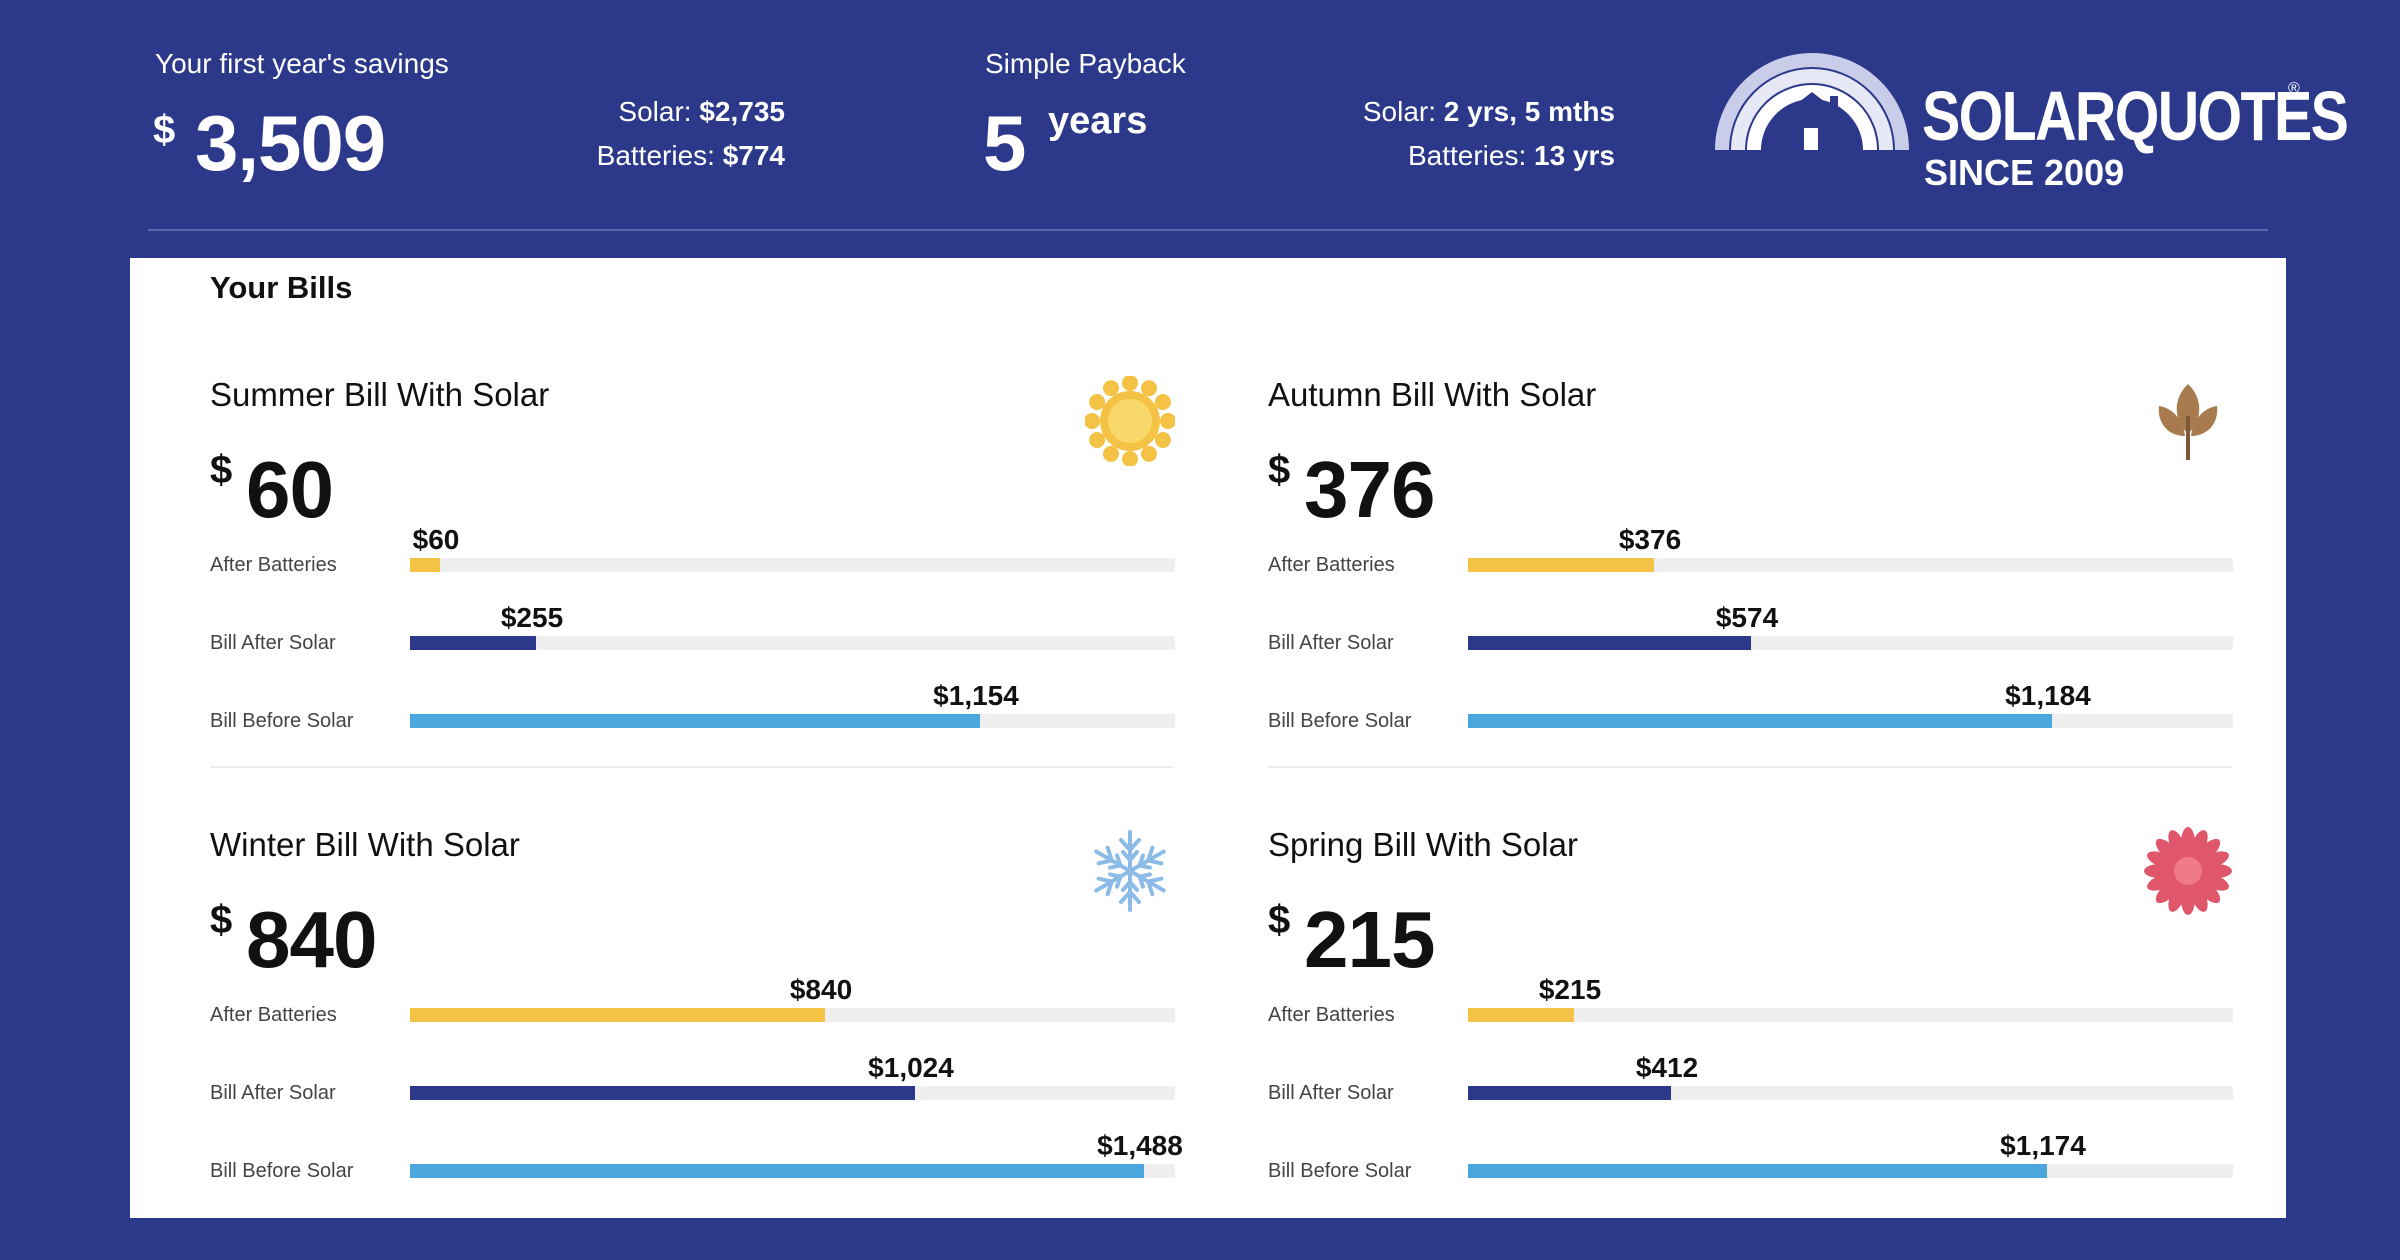  What do you see at coordinates (792, 704) in the screenshot?
I see `bar-track: $1,154` at bounding box center [792, 704].